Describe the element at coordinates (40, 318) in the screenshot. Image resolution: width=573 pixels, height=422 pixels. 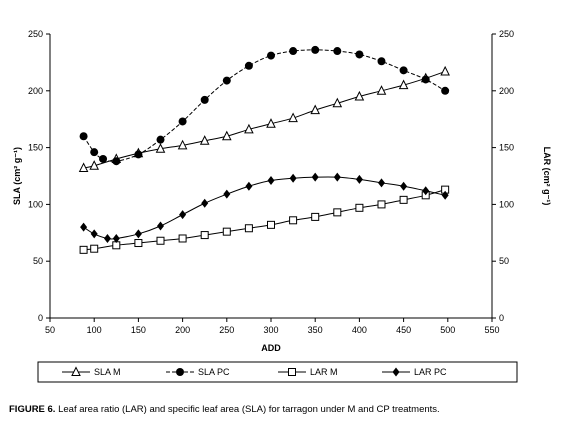
I see `y-left-tick-label: 0` at that location.